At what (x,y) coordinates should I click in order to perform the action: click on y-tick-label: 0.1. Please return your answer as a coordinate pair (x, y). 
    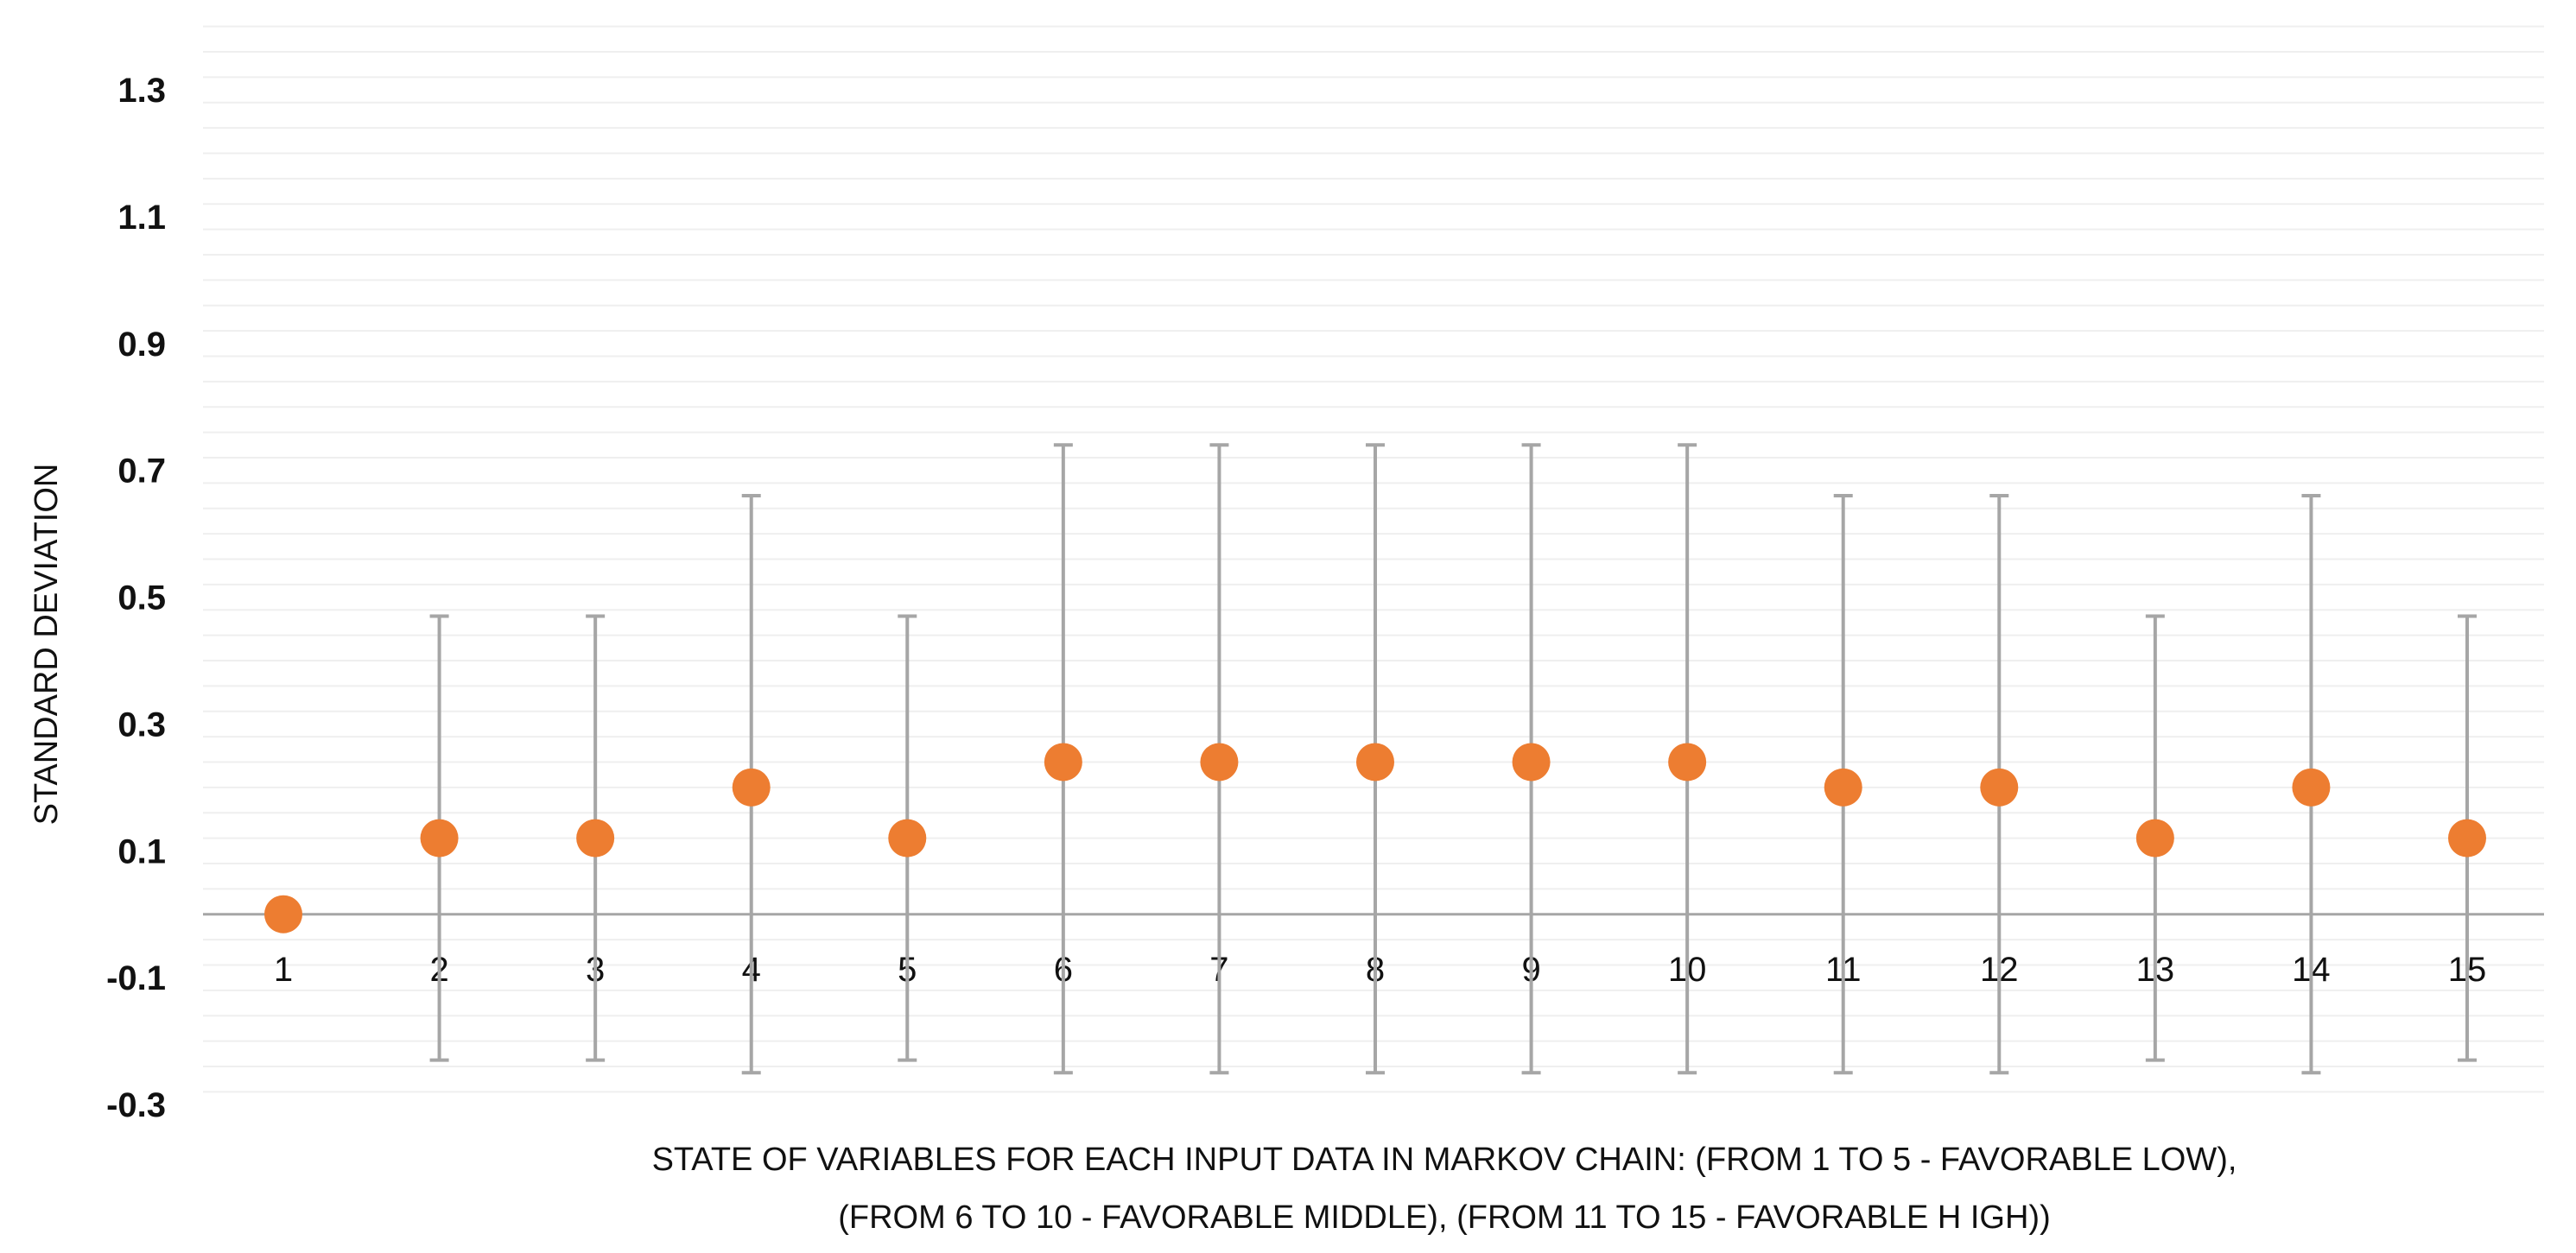
    Looking at the image, I should click on (141, 851).